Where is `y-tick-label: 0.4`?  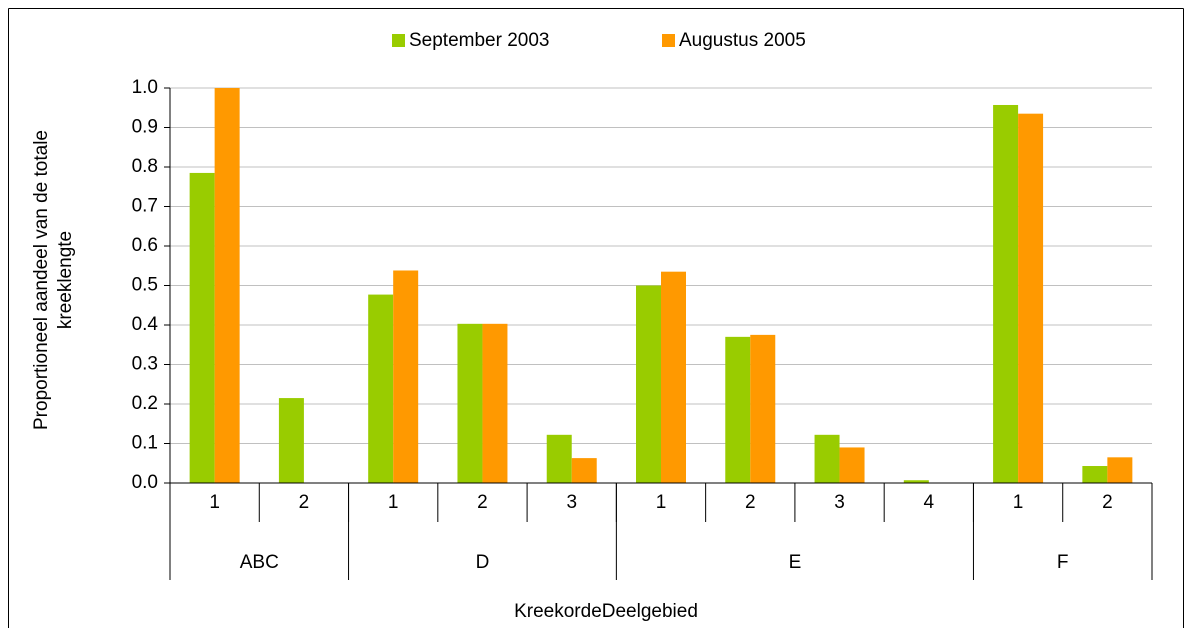
y-tick-label: 0.4 is located at coordinates (145, 324).